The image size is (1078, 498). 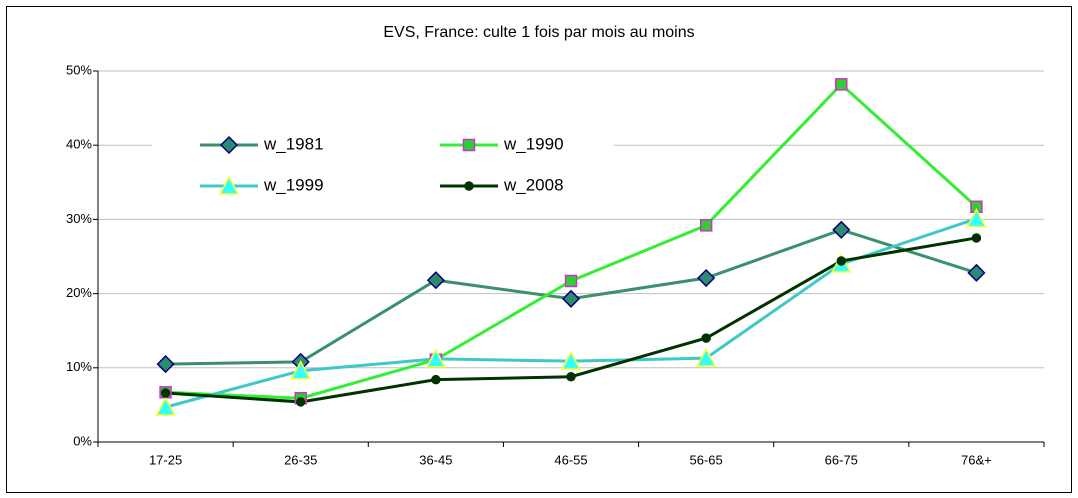 I want to click on x-tick-label: 46-55, so click(x=570, y=459).